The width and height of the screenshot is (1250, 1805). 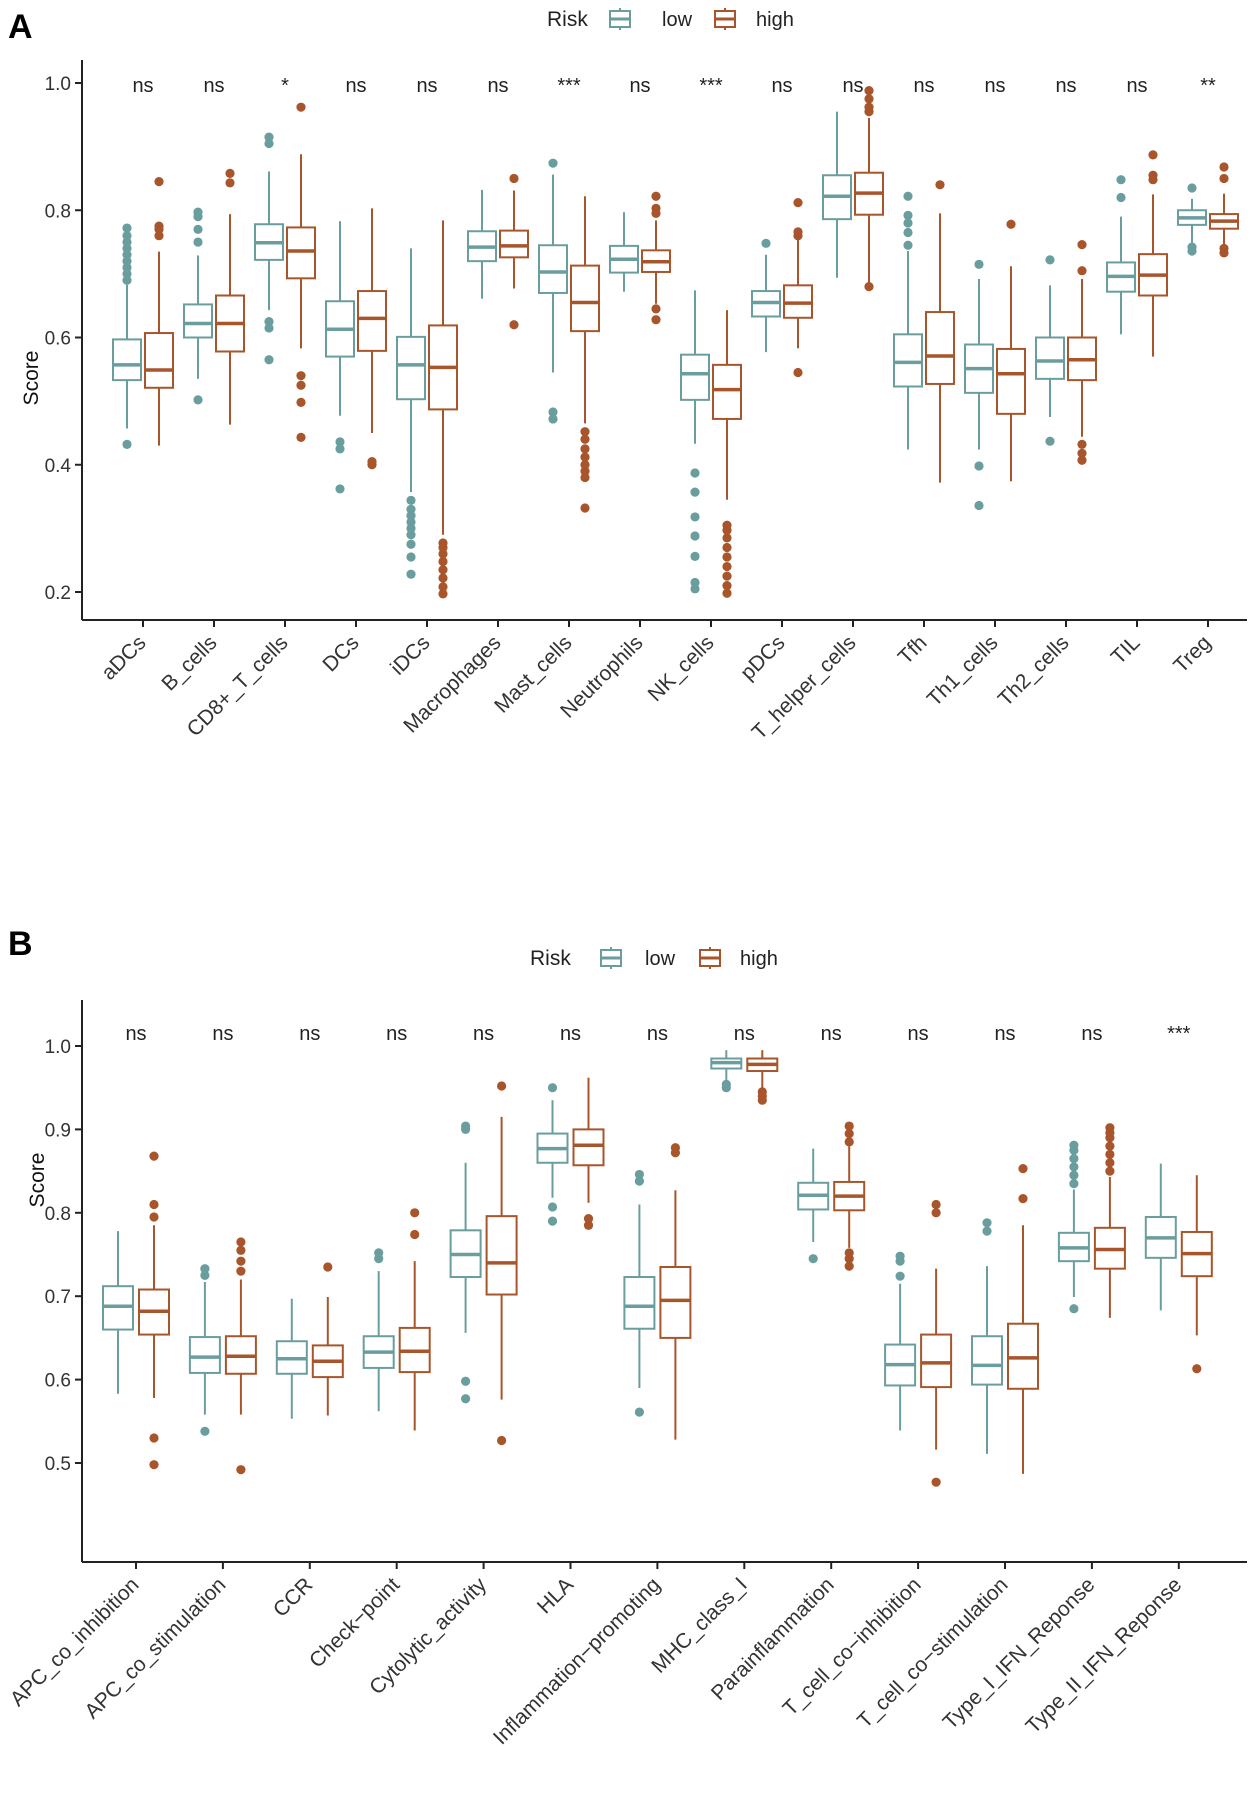 What do you see at coordinates (58, 593) in the screenshot?
I see `y-tick-label: 0.2` at bounding box center [58, 593].